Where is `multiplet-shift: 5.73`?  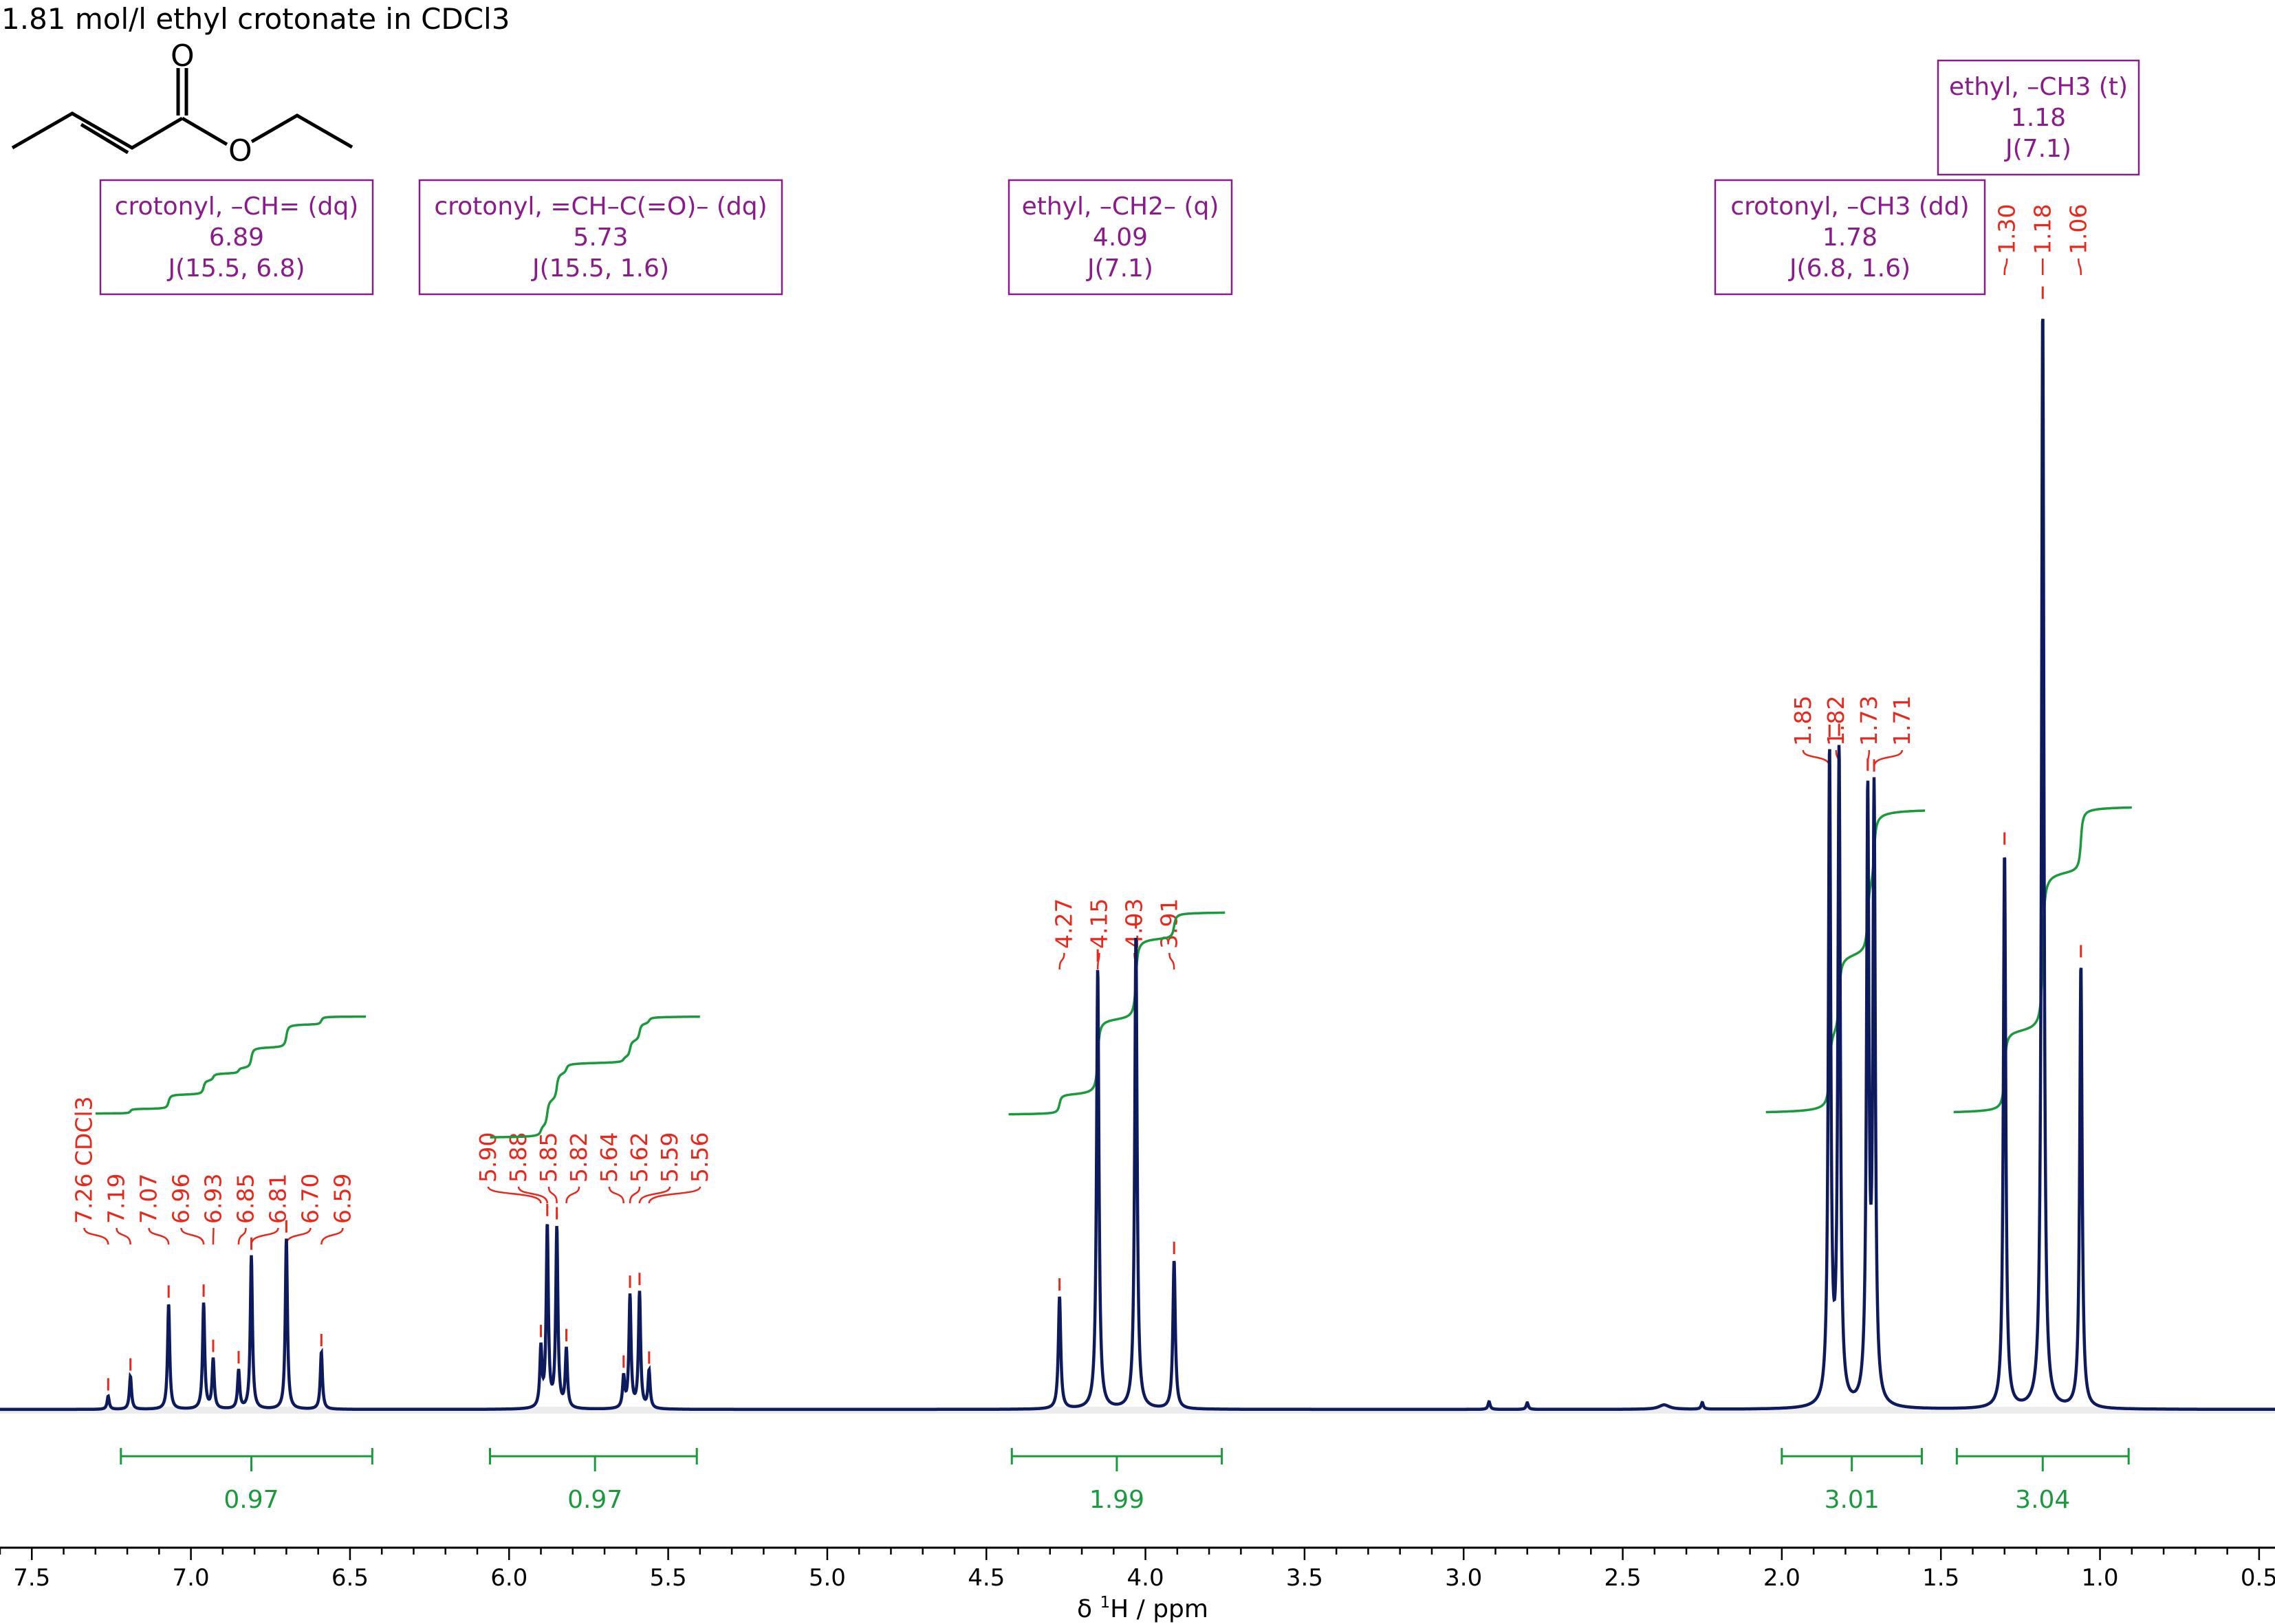
multiplet-shift: 5.73 is located at coordinates (600, 237).